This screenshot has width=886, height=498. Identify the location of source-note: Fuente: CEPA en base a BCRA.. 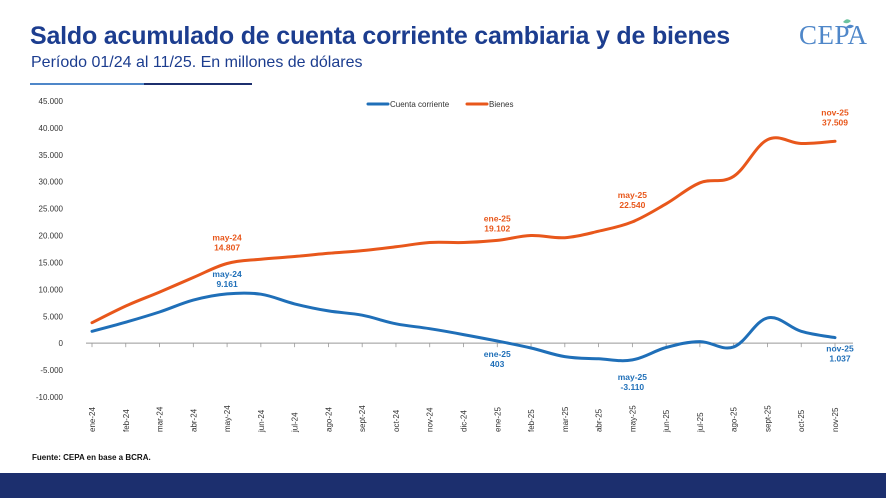
(91, 457).